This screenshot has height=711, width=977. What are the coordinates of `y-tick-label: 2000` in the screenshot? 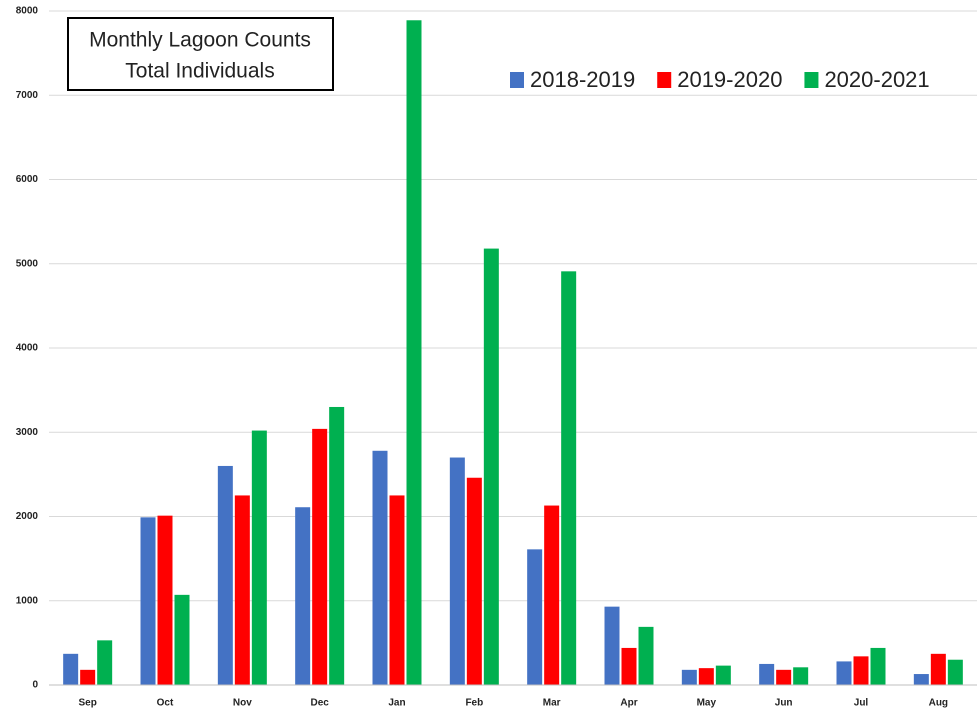 It's located at (27, 516).